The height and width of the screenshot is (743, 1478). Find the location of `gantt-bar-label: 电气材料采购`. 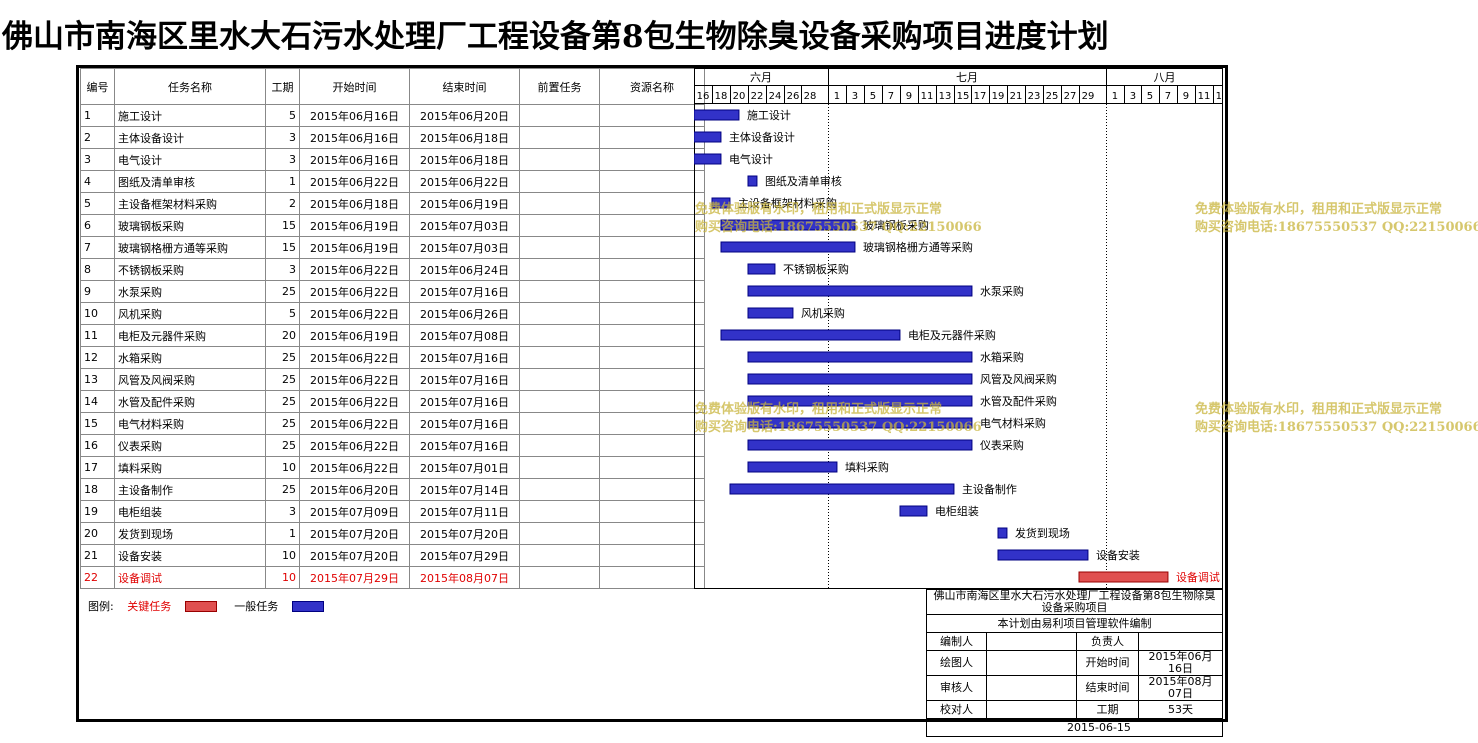

gantt-bar-label: 电气材料采购 is located at coordinates (1013, 423).